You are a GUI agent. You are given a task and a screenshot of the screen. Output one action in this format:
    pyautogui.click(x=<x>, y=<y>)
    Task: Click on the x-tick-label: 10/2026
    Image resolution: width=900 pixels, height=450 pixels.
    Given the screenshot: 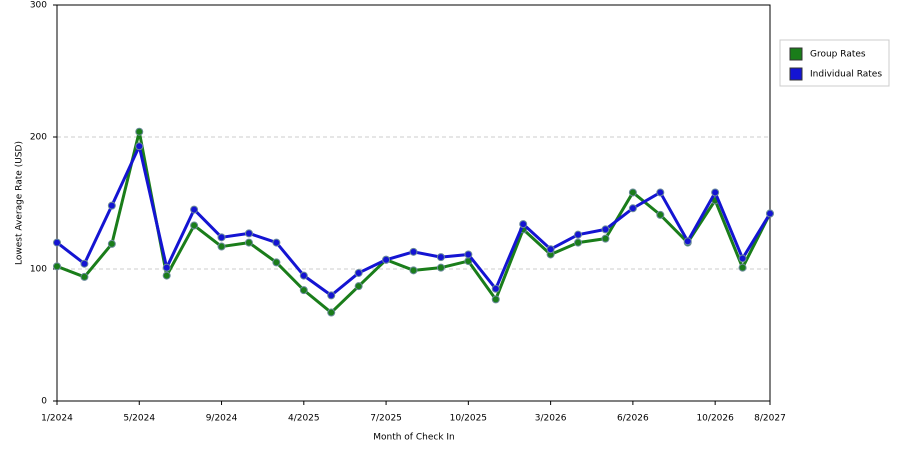 What is the action you would take?
    pyautogui.click(x=715, y=419)
    